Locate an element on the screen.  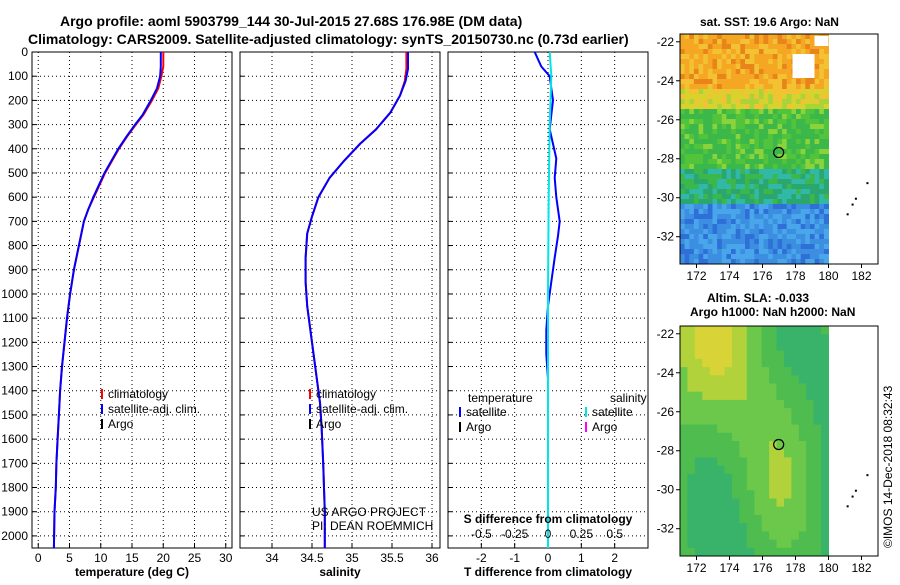
y-tick-label: 1400 is located at coordinates (14, 391).